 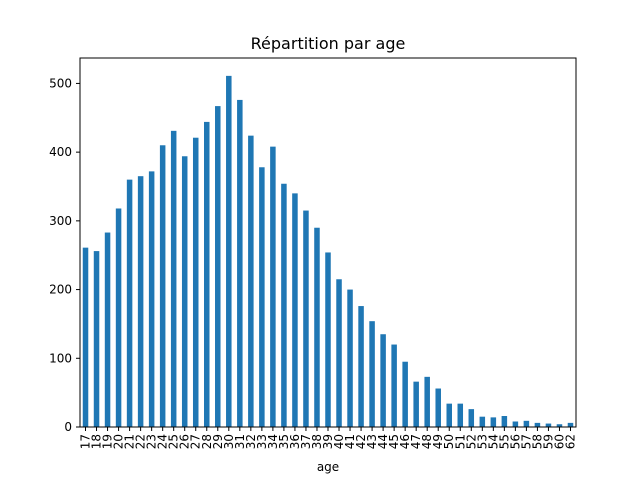 I want to click on x-tick-label: 30, so click(x=229, y=441).